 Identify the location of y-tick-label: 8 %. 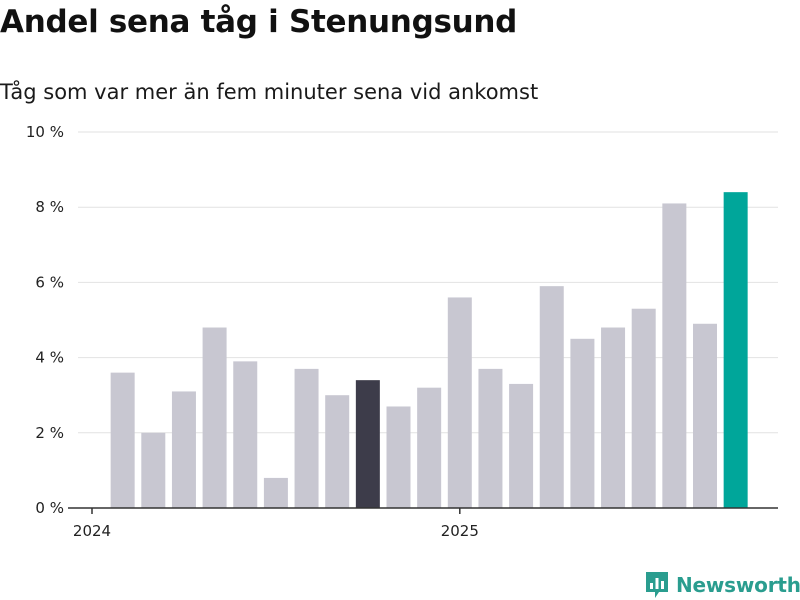
(49, 207).